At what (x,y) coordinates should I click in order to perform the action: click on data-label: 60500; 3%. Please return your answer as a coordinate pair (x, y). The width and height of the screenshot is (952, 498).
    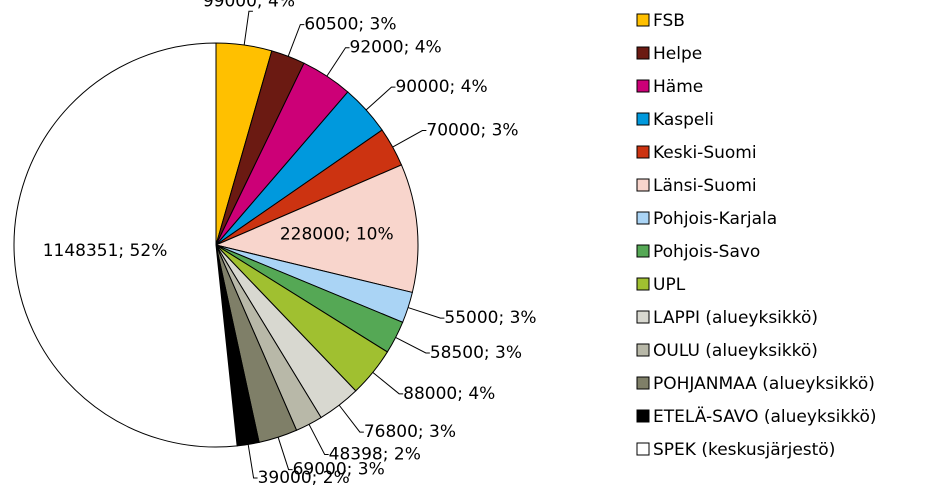
    Looking at the image, I should click on (350, 25).